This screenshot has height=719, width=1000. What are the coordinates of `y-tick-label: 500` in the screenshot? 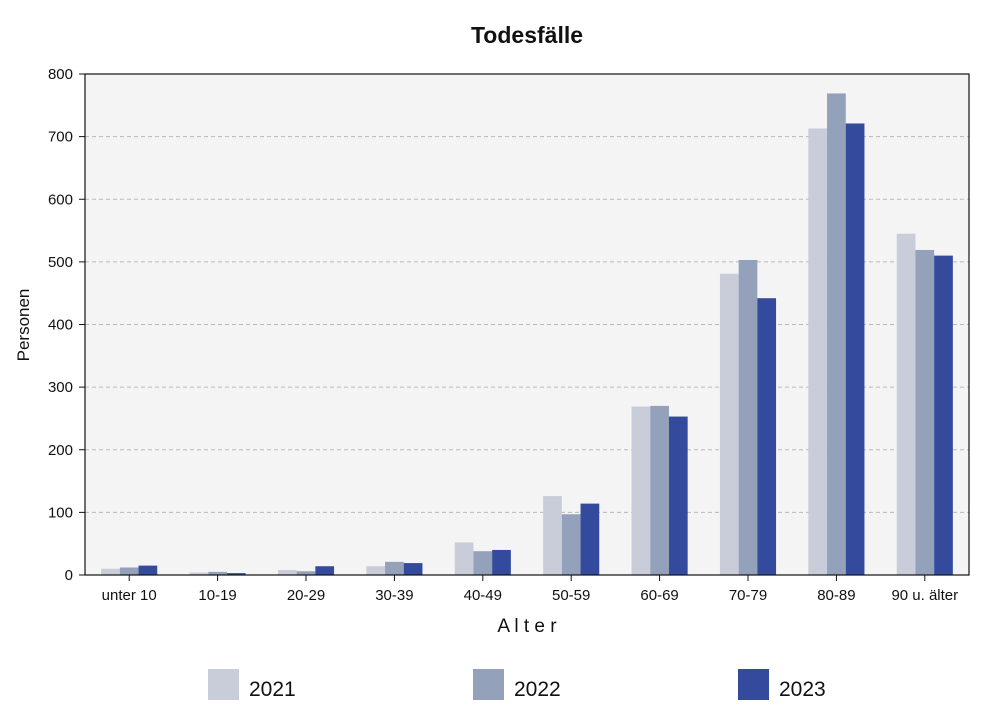 It's located at (60, 262).